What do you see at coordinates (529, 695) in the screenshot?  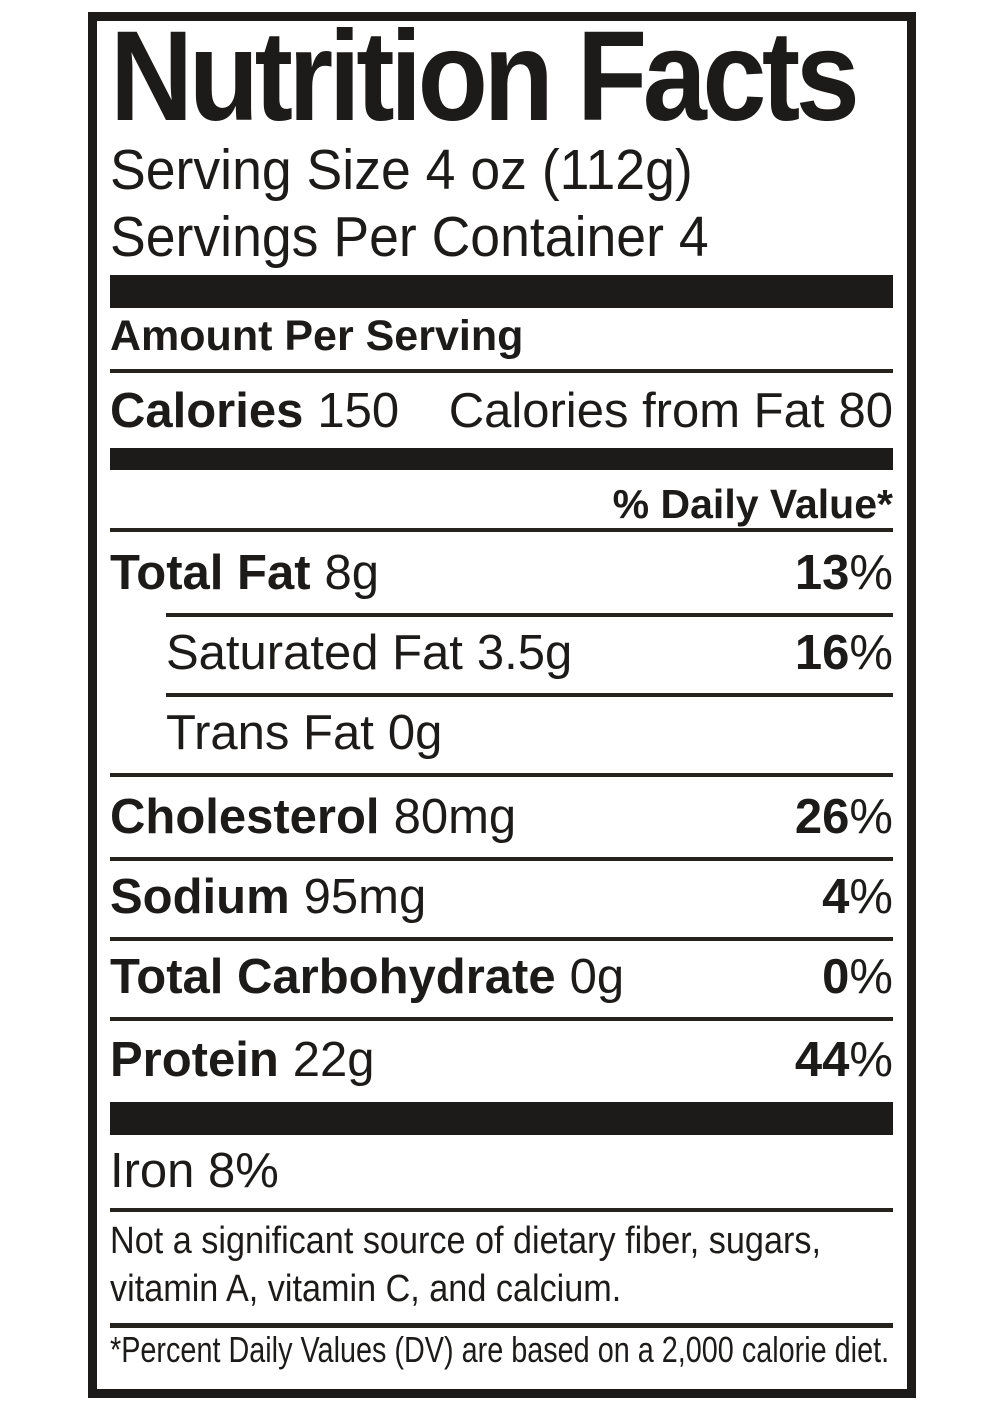 I see `divider-trans-fat` at bounding box center [529, 695].